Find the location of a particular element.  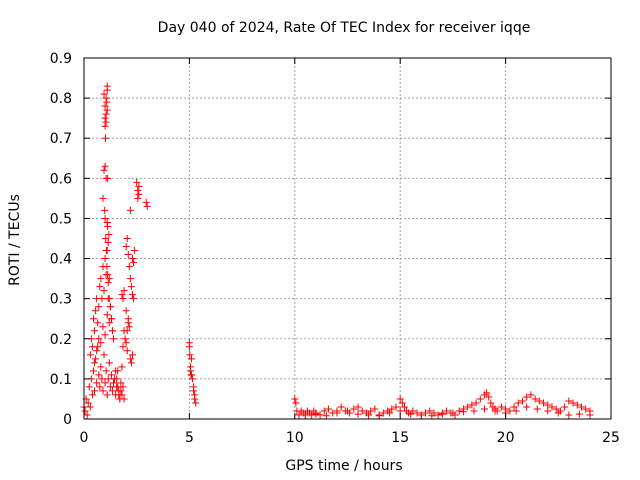

y-tick-label: 0.2 is located at coordinates (61, 340).